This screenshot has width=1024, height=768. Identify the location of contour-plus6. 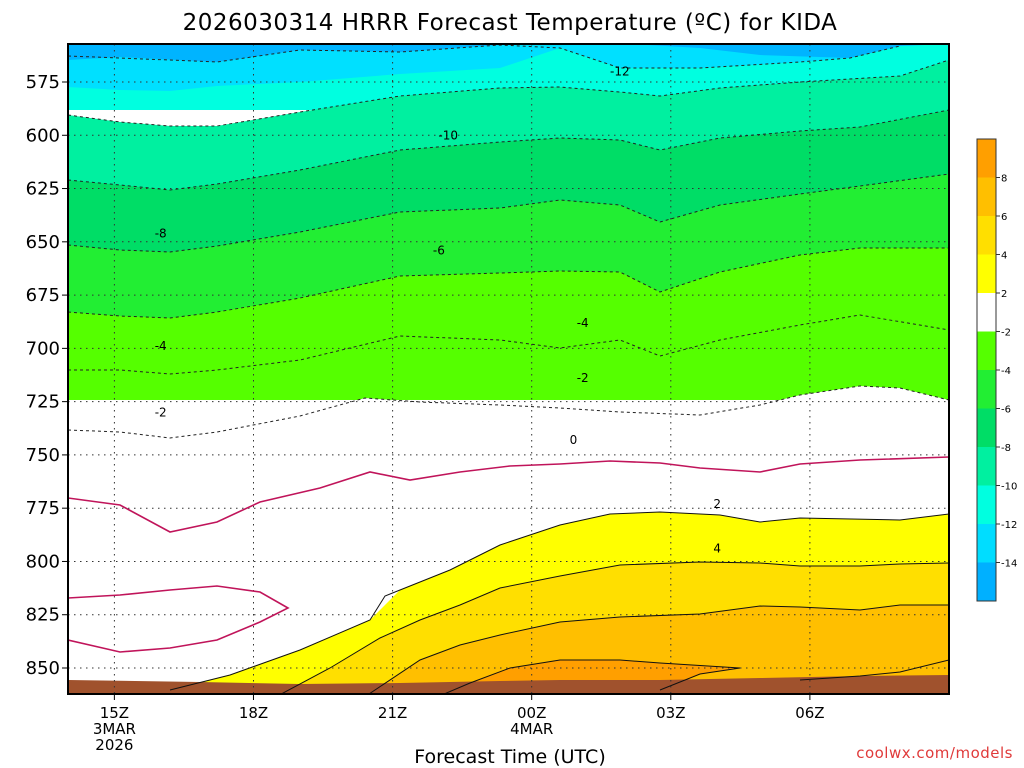
(658, 649).